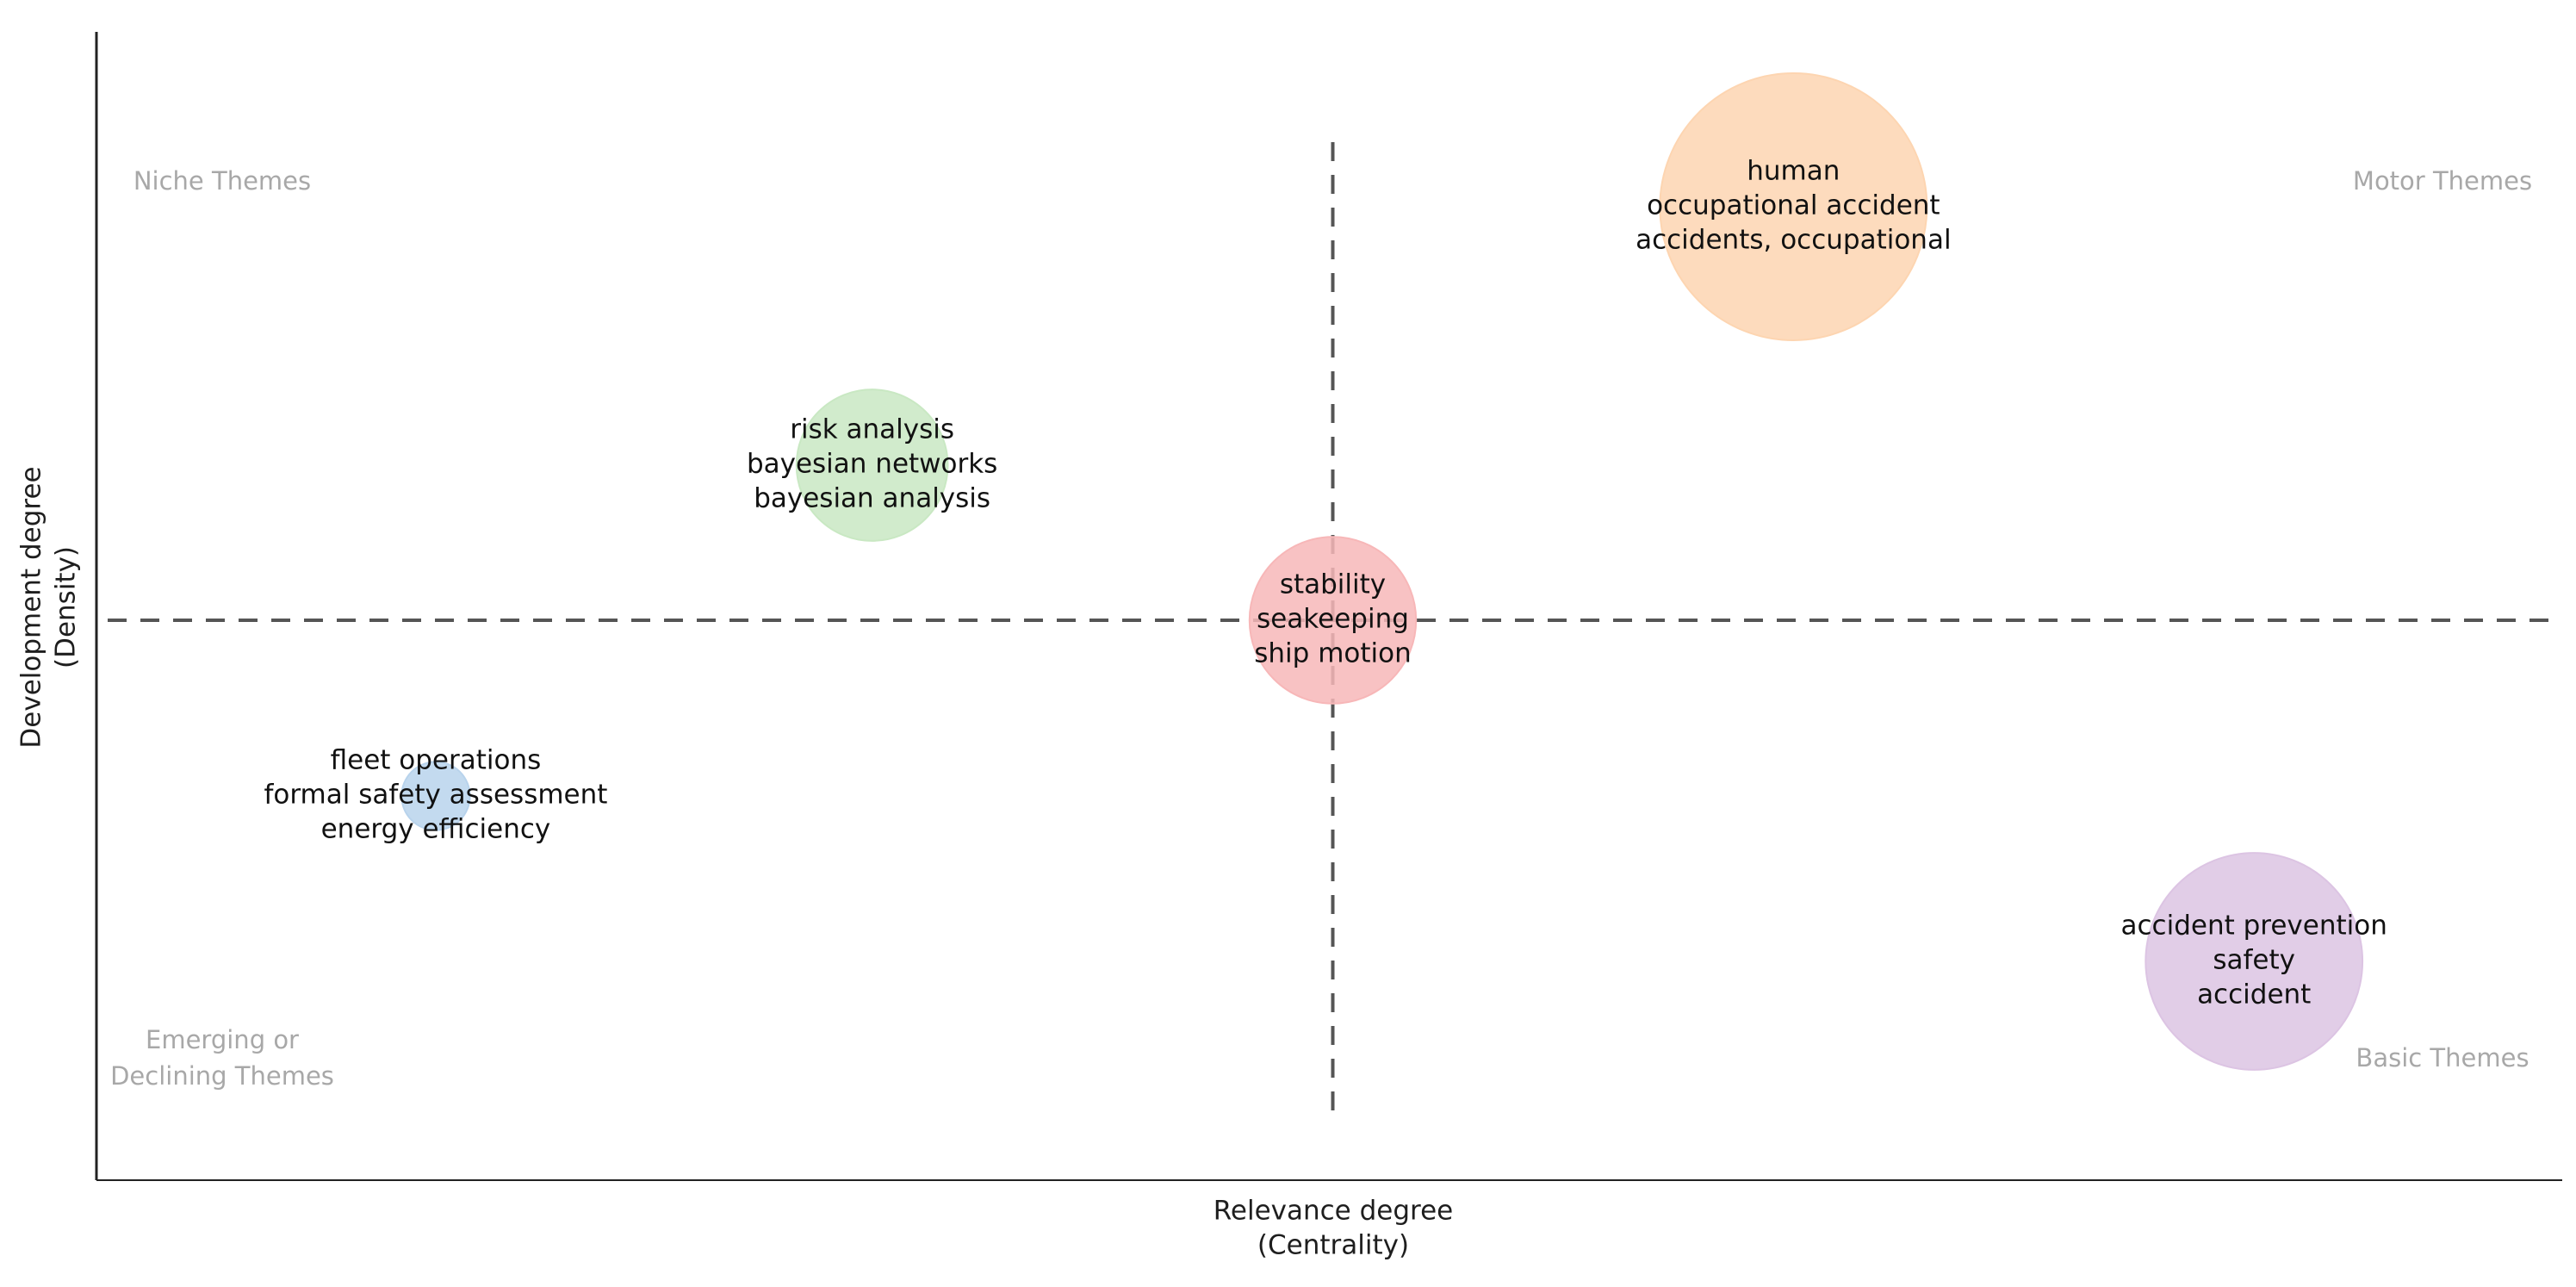  What do you see at coordinates (49, 607) in the screenshot?
I see `y-axis-title: Development degree (Density)` at bounding box center [49, 607].